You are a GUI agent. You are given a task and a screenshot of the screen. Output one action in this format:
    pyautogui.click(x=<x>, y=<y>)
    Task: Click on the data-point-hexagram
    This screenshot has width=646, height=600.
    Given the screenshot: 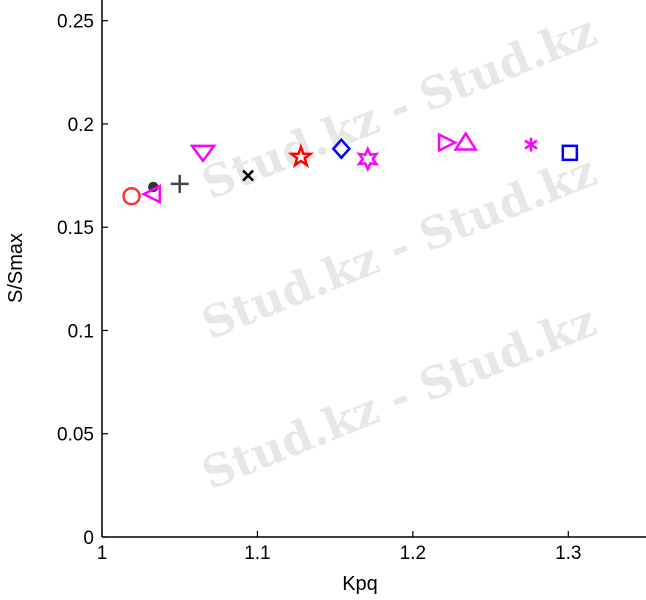 What is the action you would take?
    pyautogui.click(x=368, y=159)
    